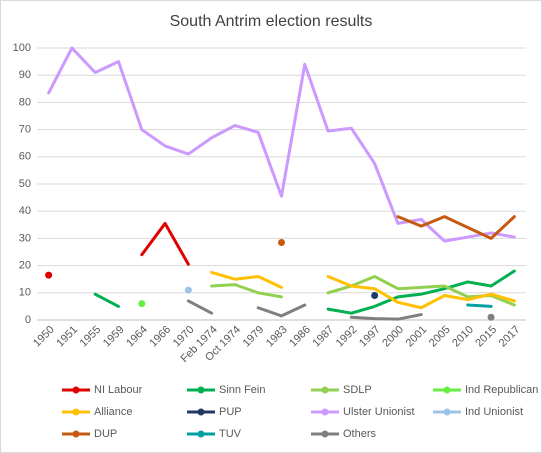 Image resolution: width=542 pixels, height=453 pixels. Describe the element at coordinates (379, 412) in the screenshot. I see `legend-label: Ulster Unionist` at that location.